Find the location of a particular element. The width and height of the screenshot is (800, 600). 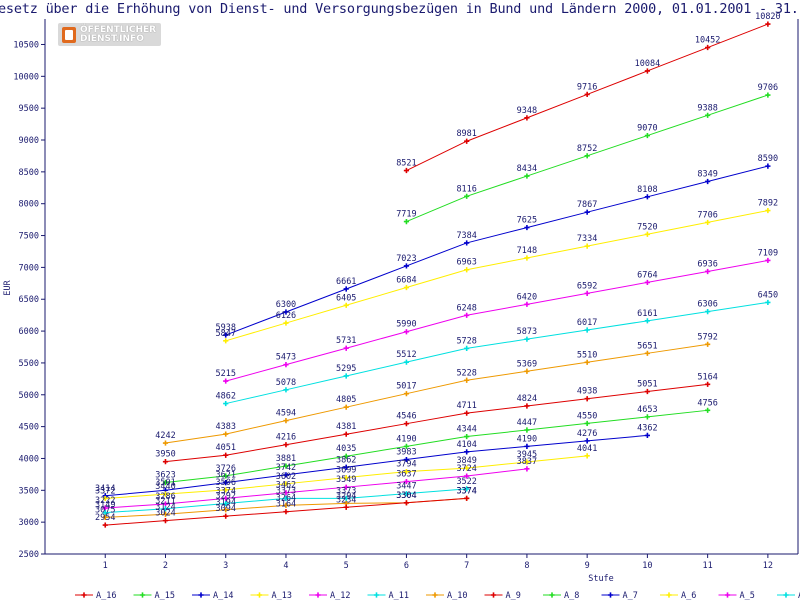

data-label: 6764 is located at coordinates (647, 275).